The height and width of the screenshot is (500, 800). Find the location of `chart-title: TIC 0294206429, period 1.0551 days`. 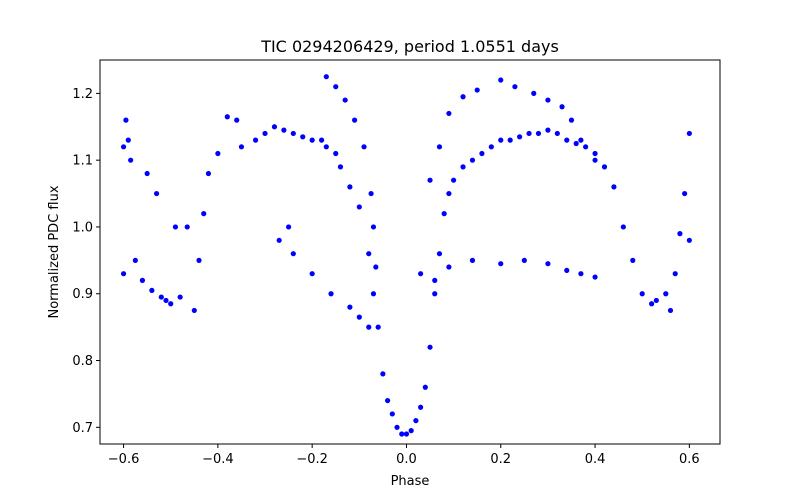

chart-title: TIC 0294206429, period 1.0551 days is located at coordinates (409, 46).